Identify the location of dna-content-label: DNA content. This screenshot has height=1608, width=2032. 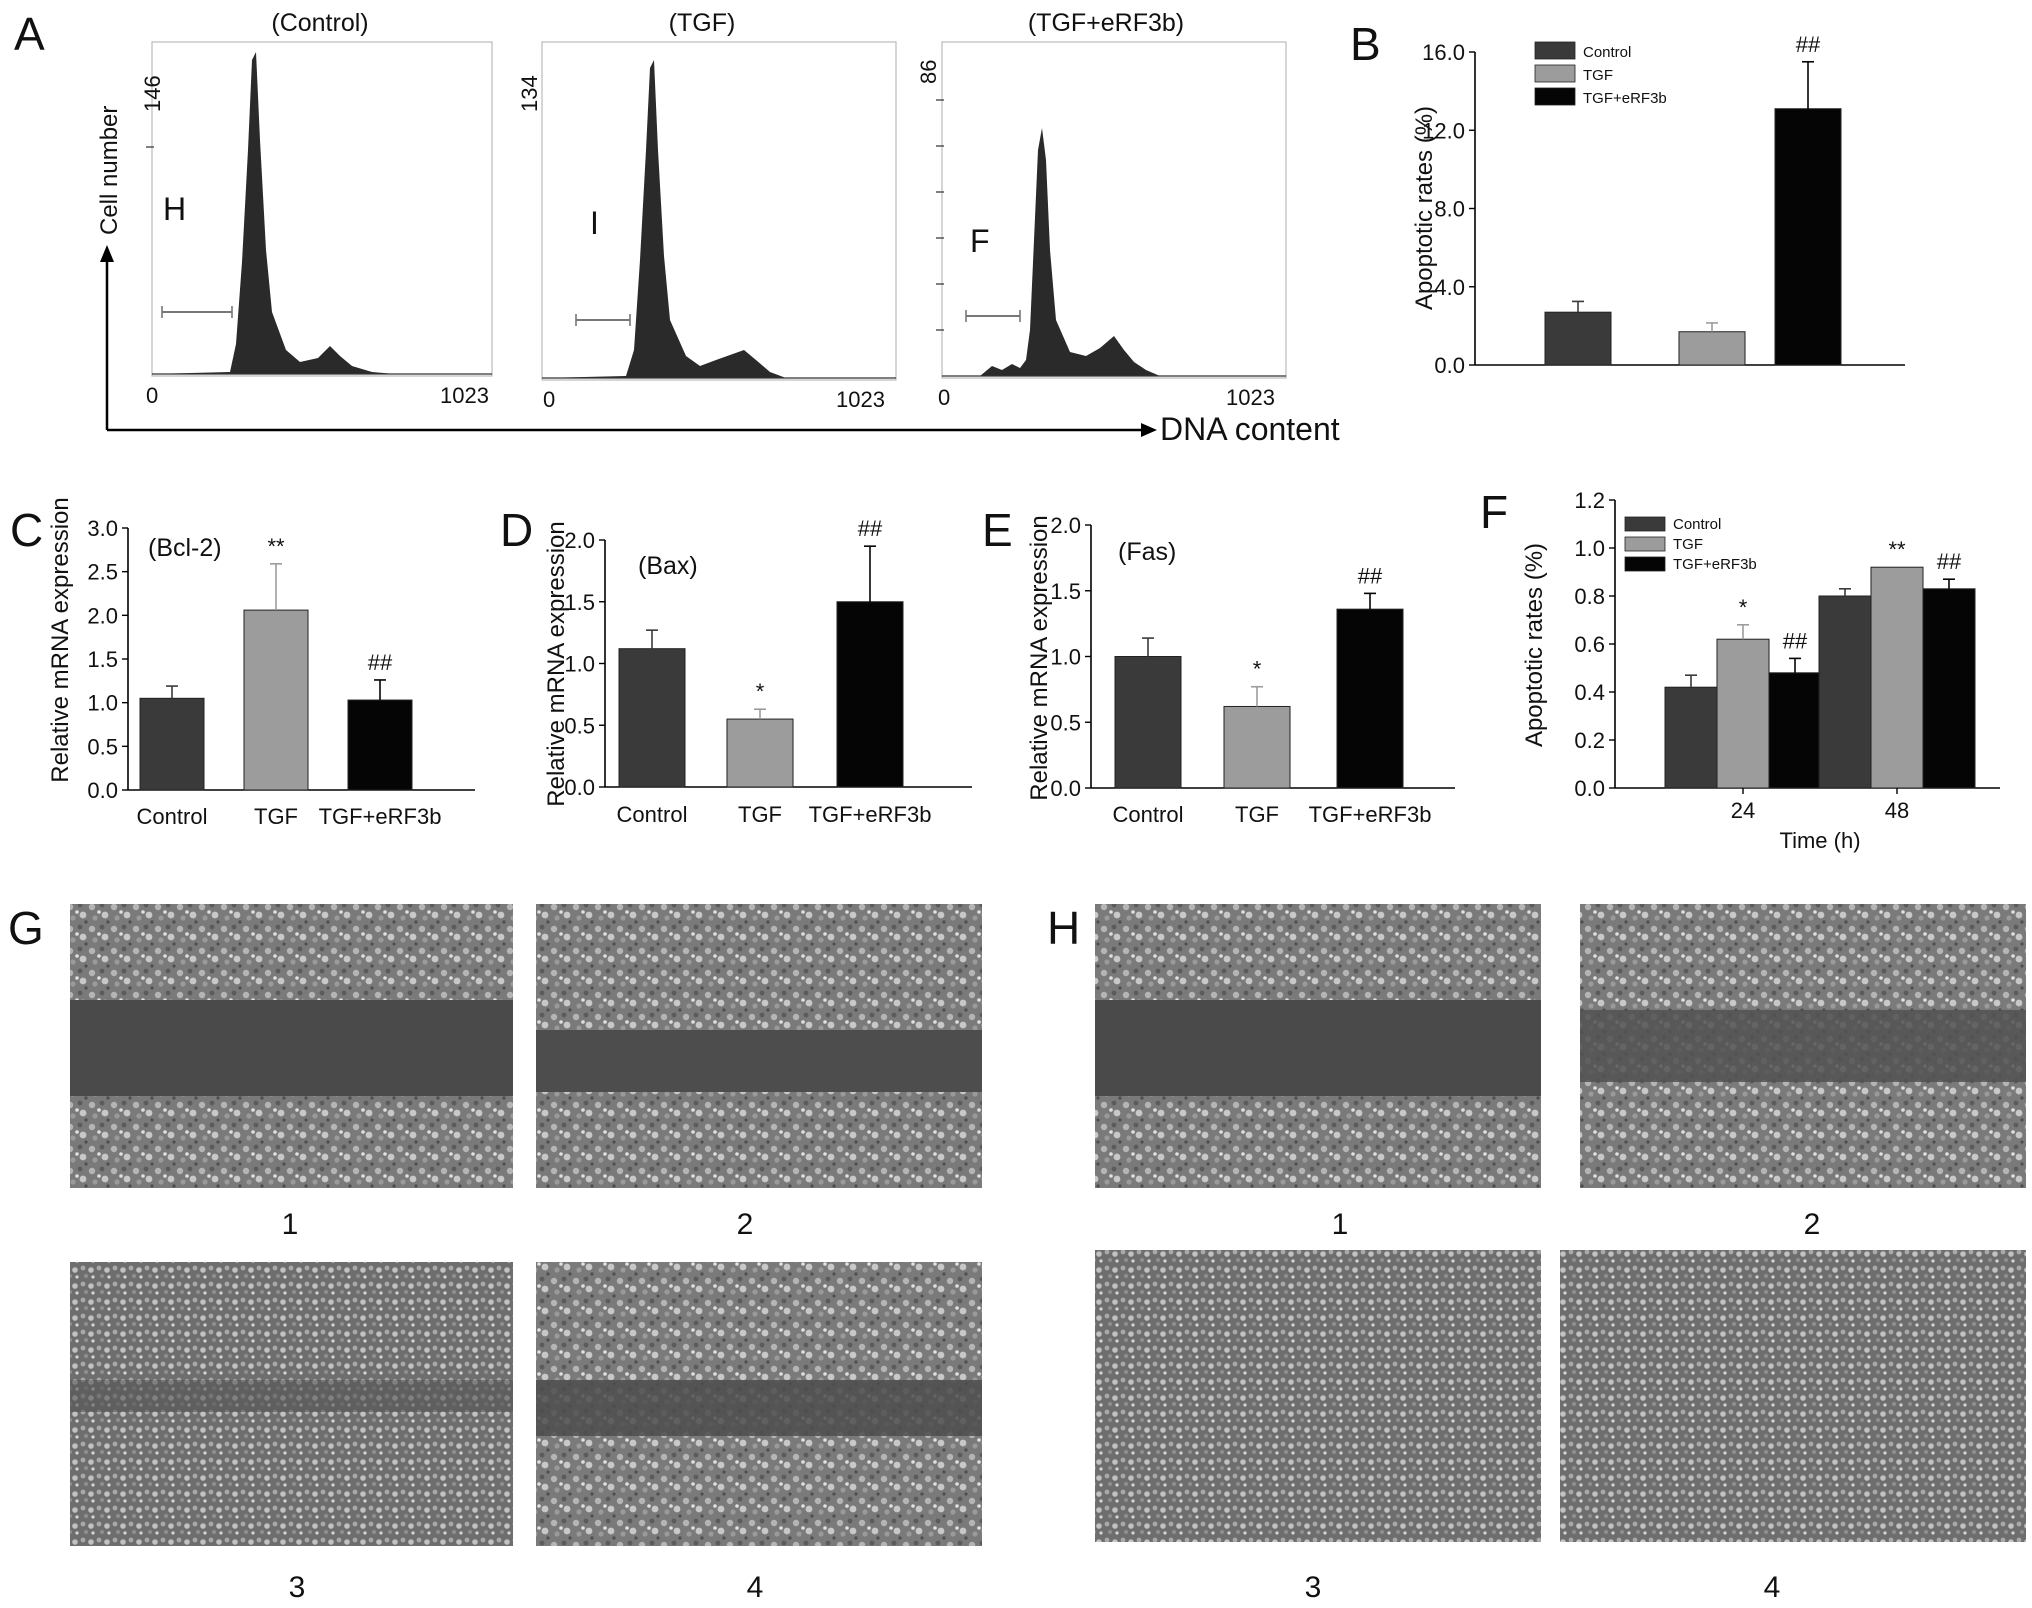
(1250, 429).